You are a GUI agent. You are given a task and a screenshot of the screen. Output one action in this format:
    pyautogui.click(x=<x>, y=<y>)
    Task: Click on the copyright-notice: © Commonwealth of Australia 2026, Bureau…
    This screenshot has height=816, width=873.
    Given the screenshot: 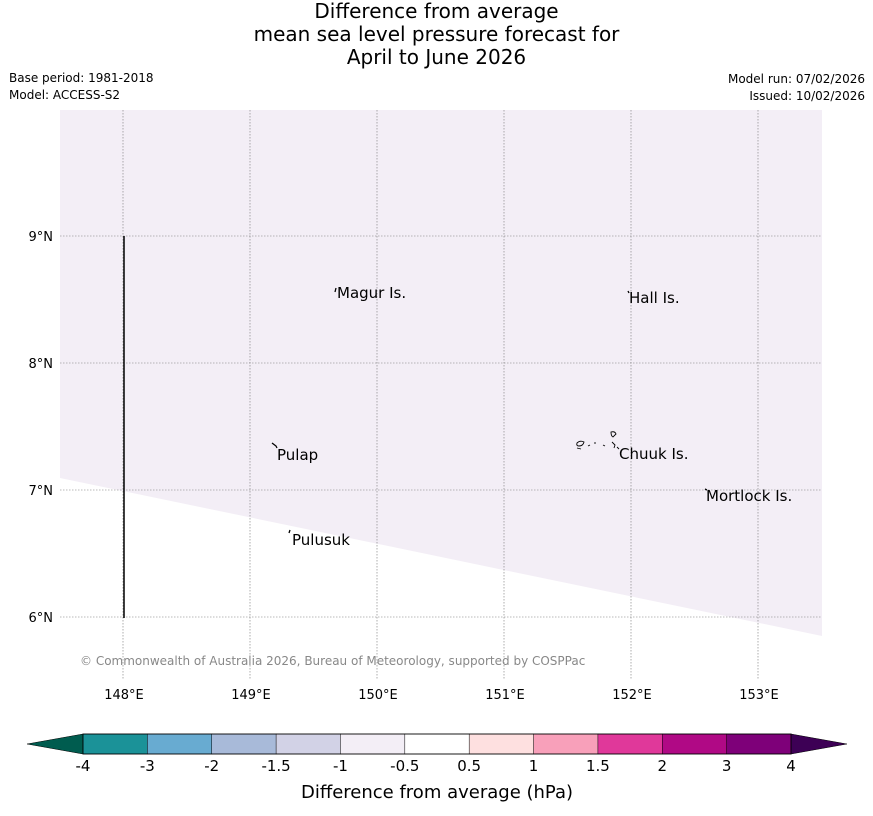 What is the action you would take?
    pyautogui.click(x=332, y=661)
    